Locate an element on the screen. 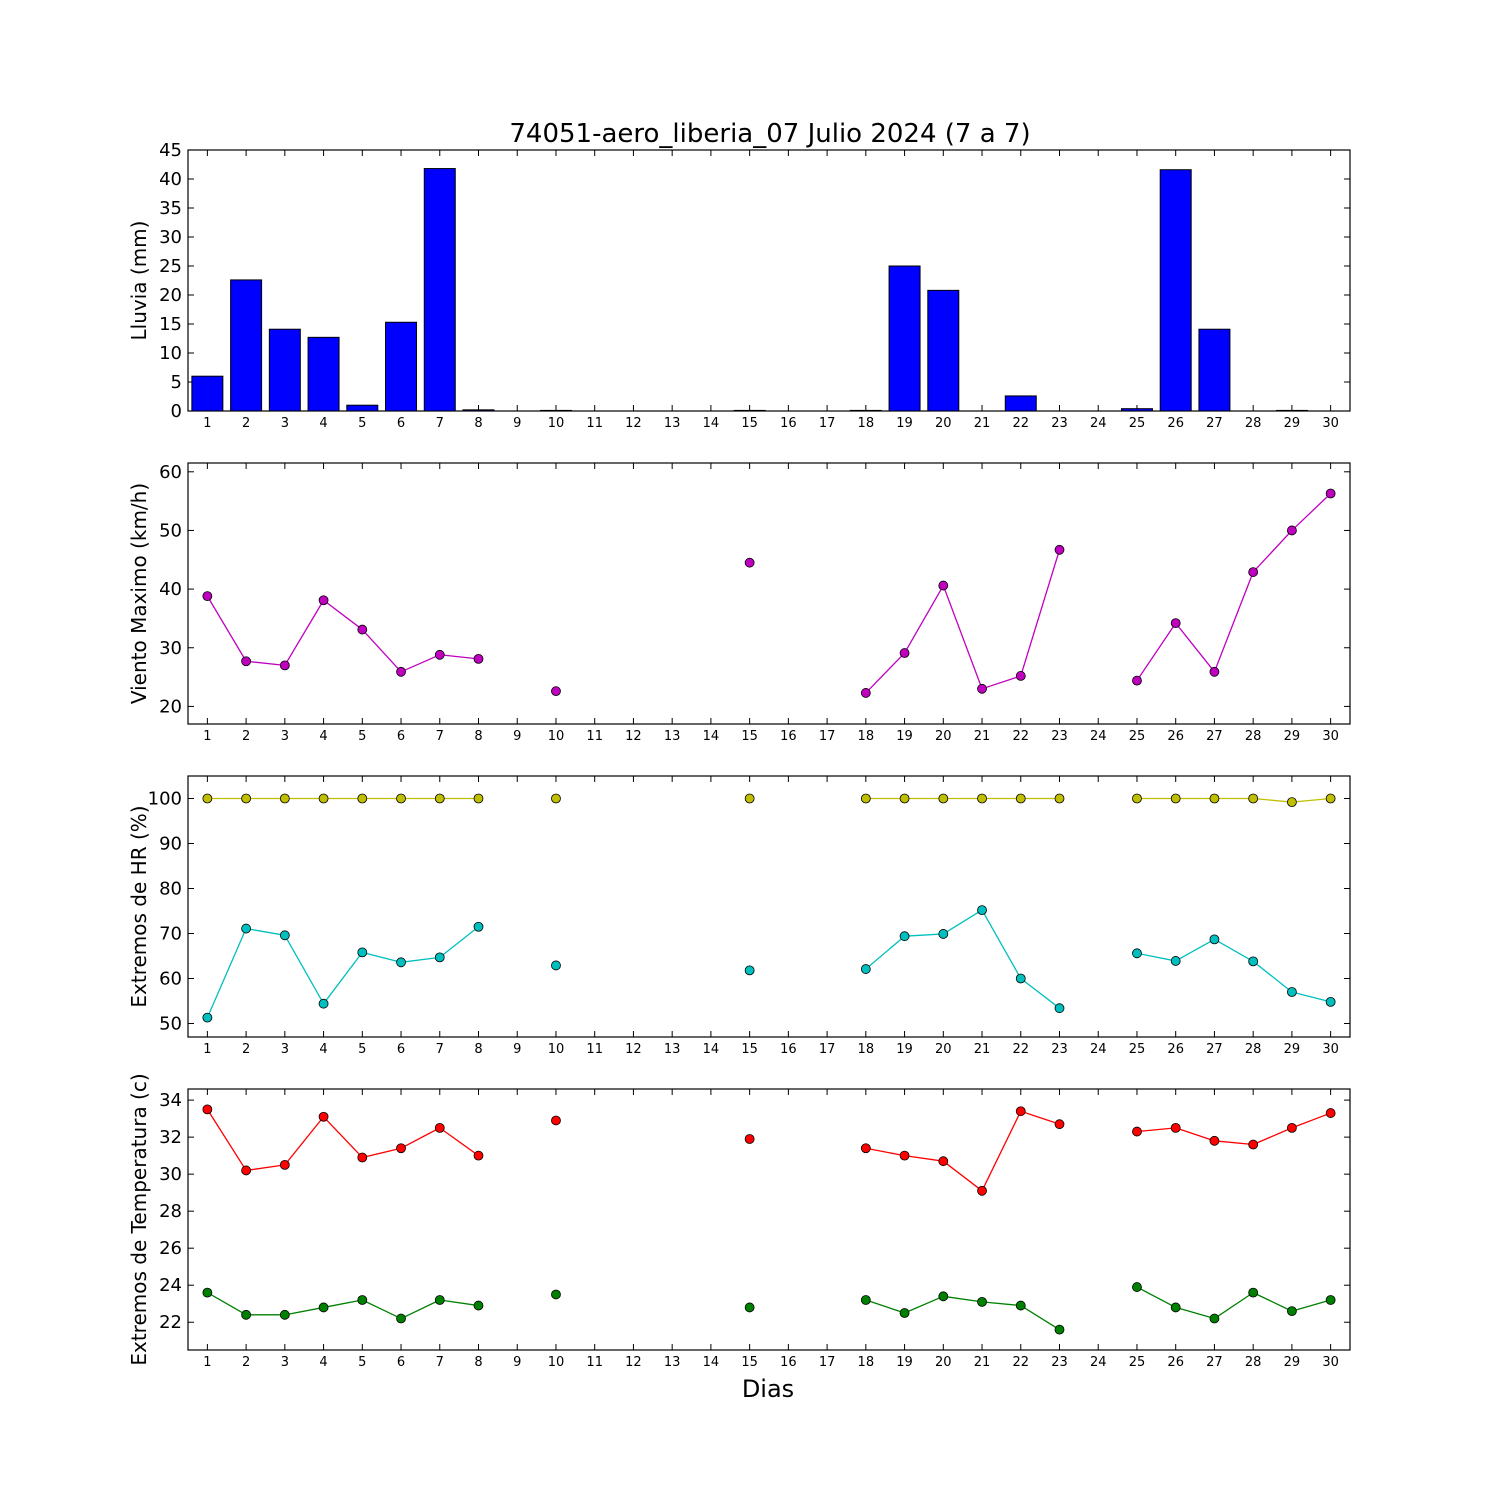 This screenshot has width=1500, height=1500. x-tick-label: 22 is located at coordinates (1020, 1362).